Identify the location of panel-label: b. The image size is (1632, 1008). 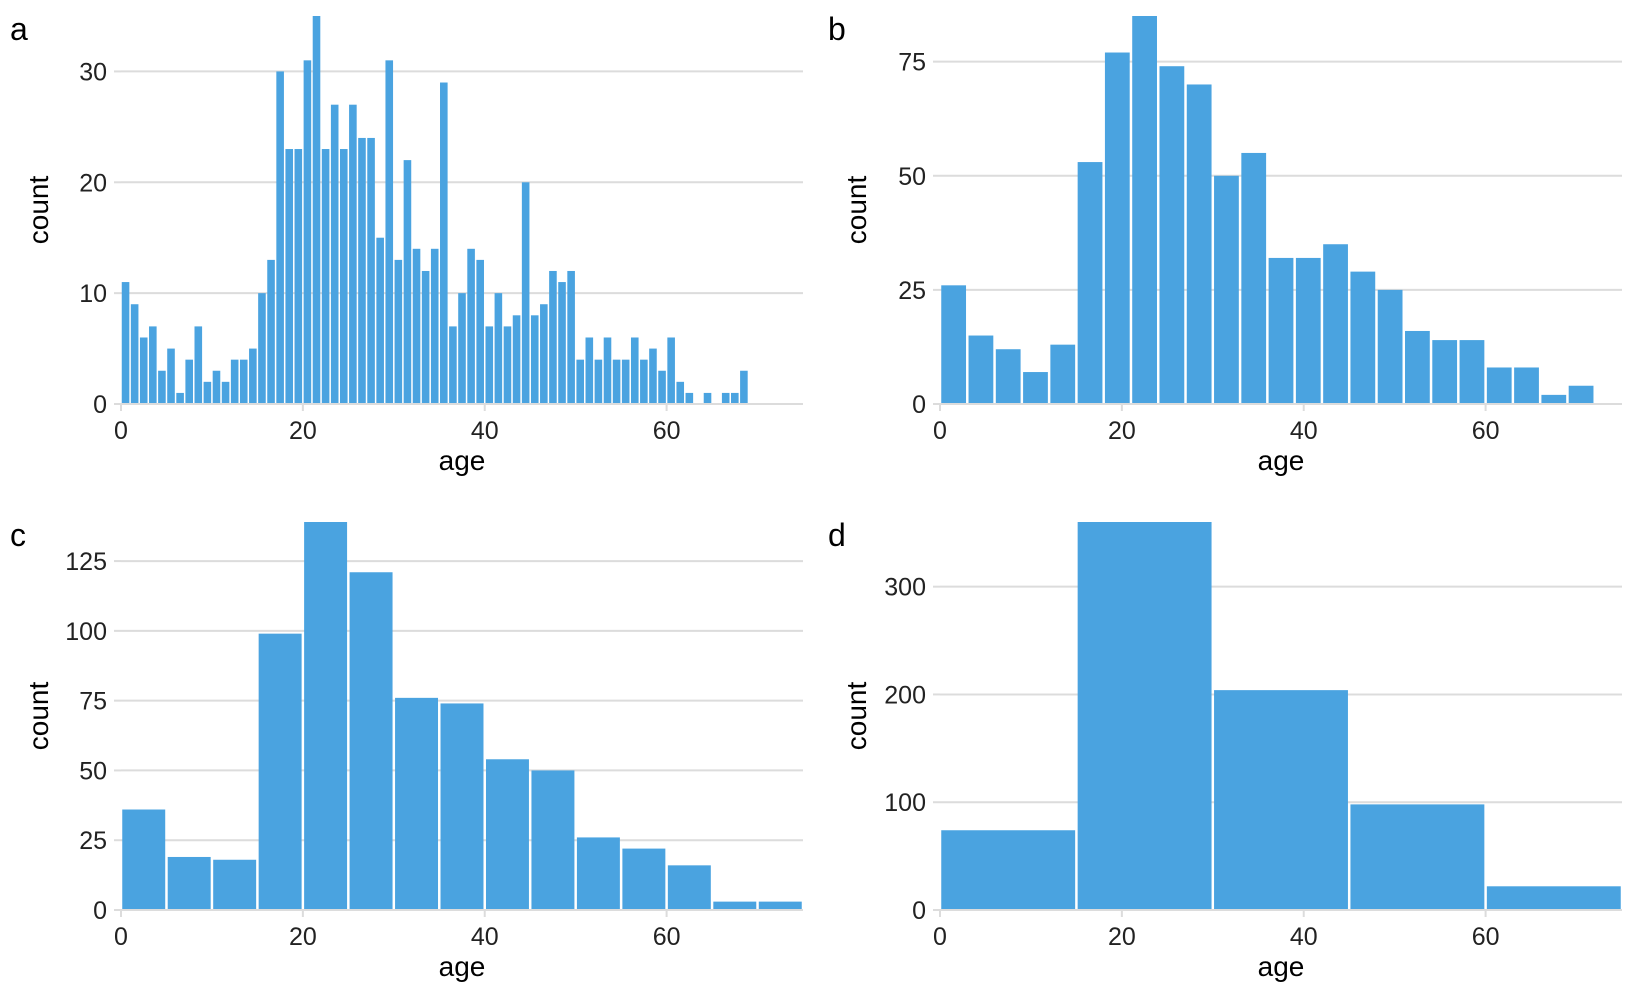
(837, 29).